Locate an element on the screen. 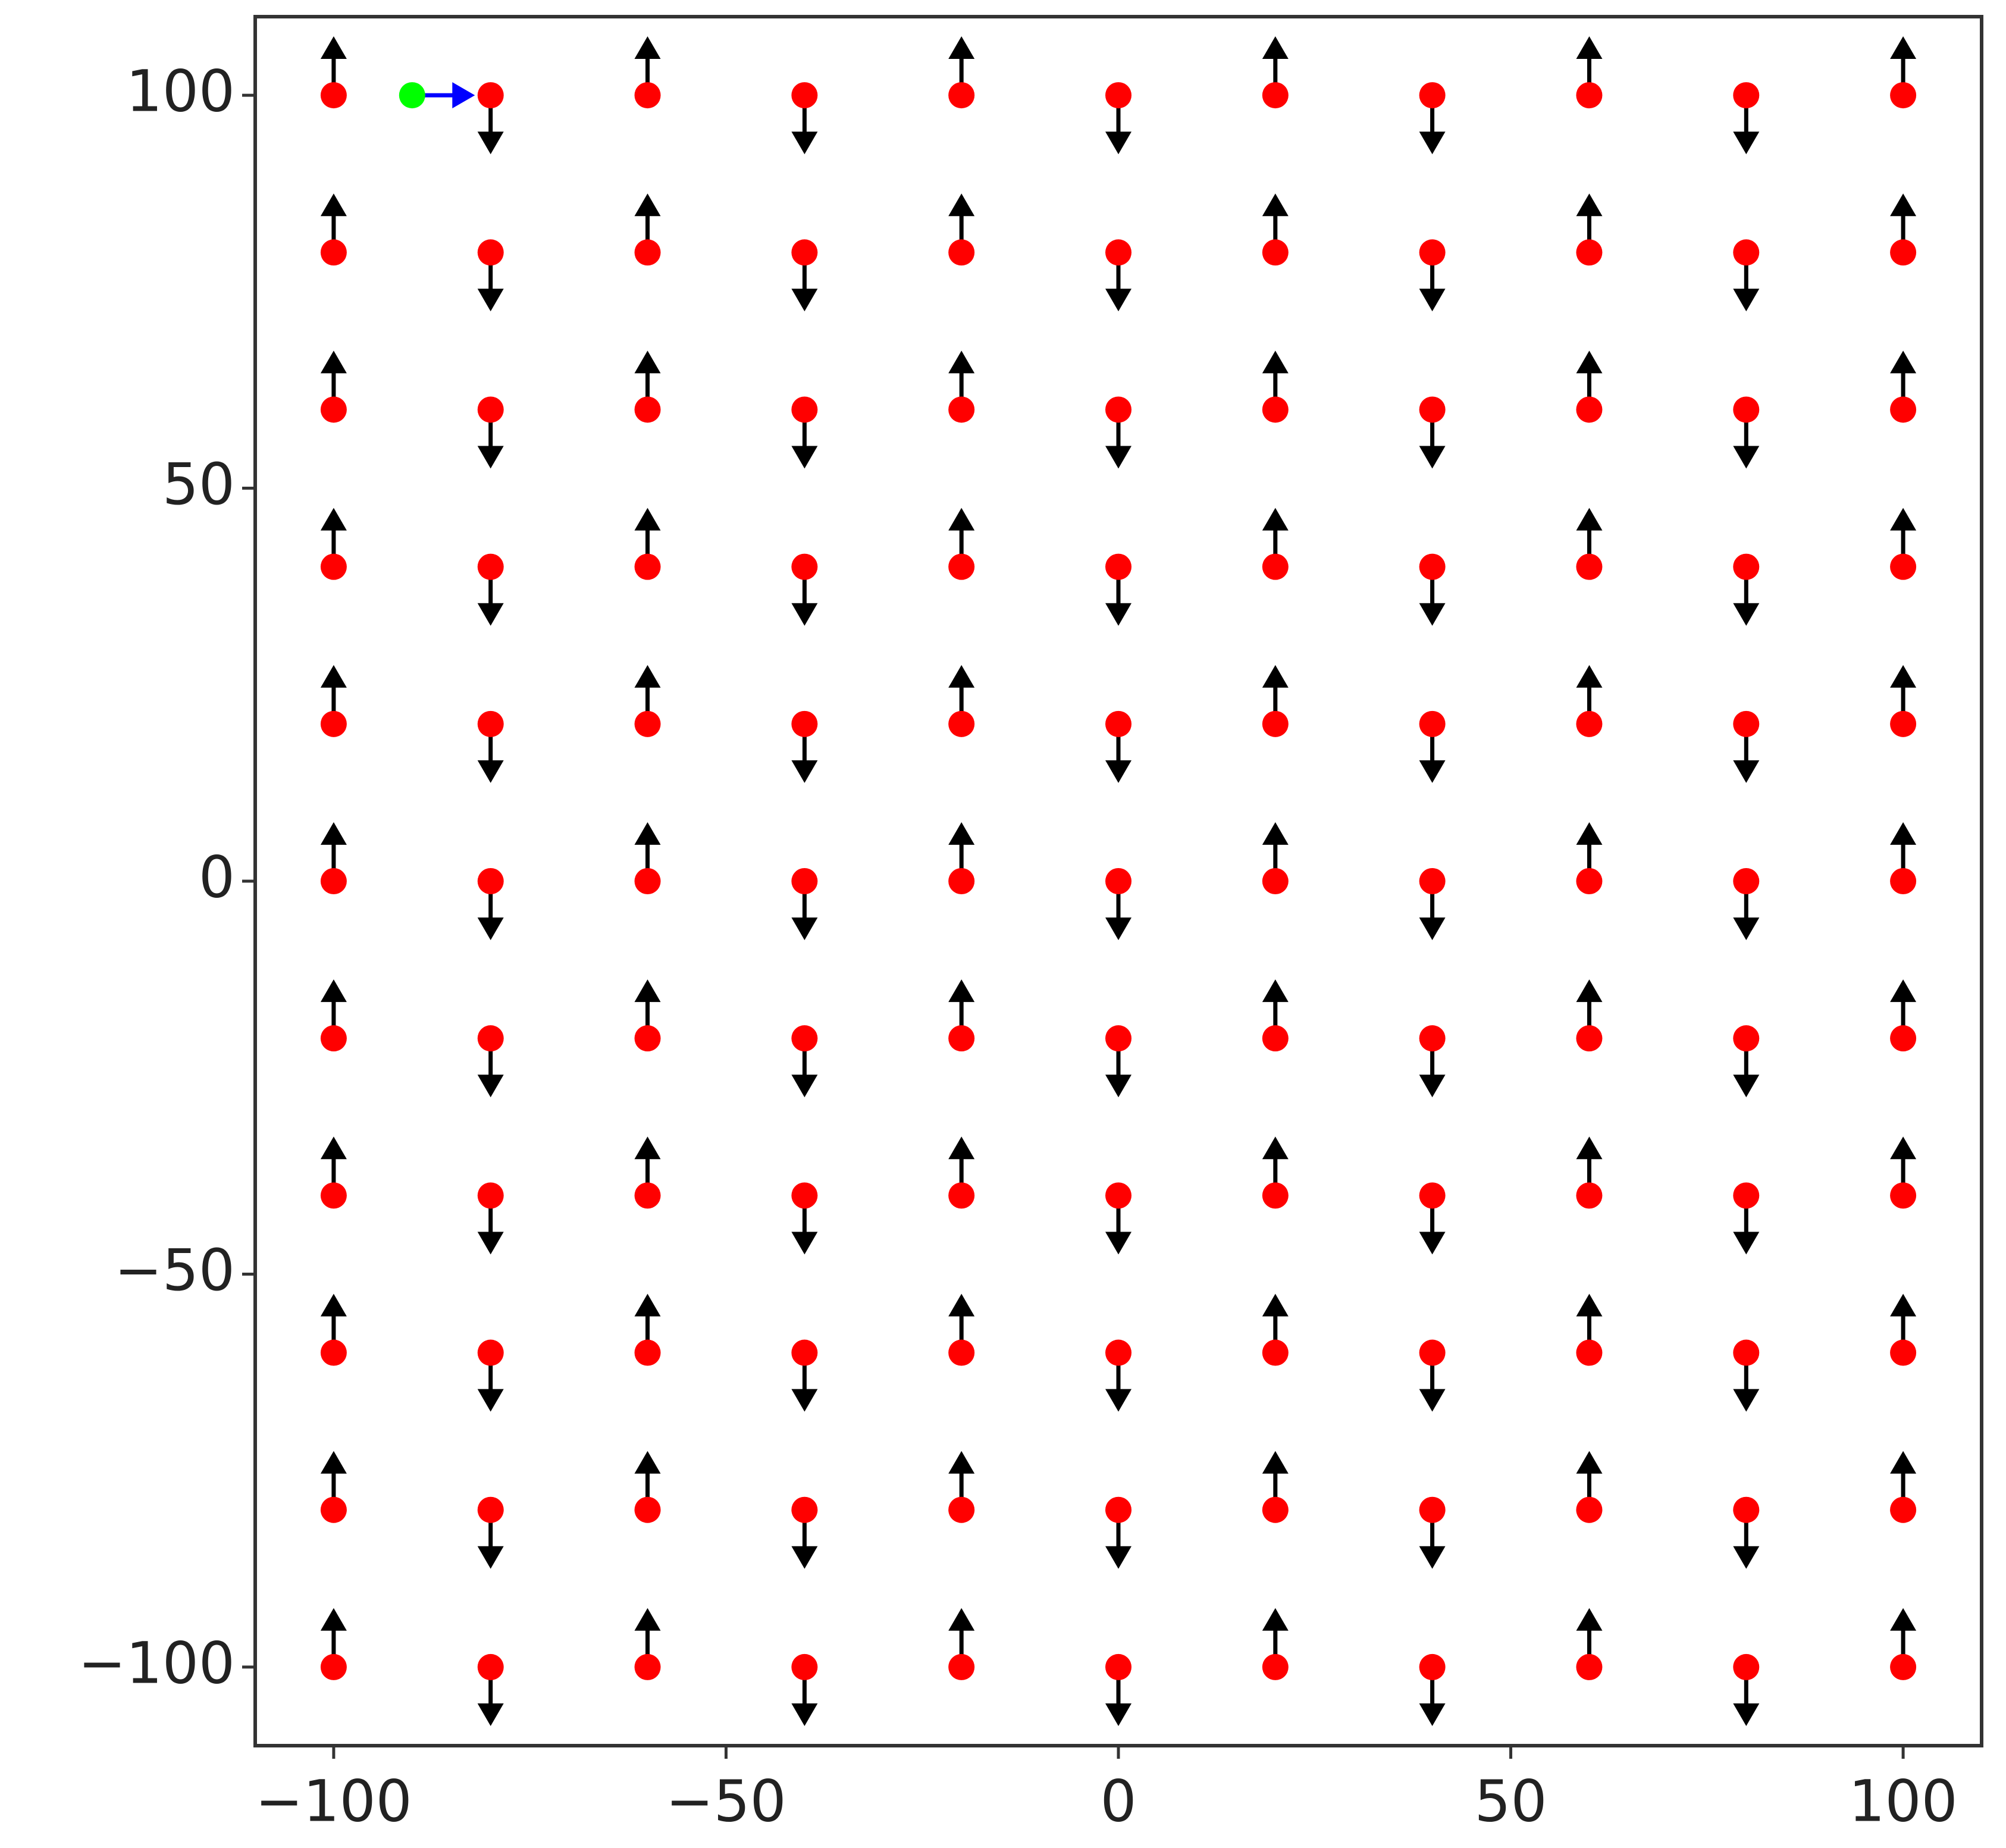  marker-point is located at coordinates (412, 95).